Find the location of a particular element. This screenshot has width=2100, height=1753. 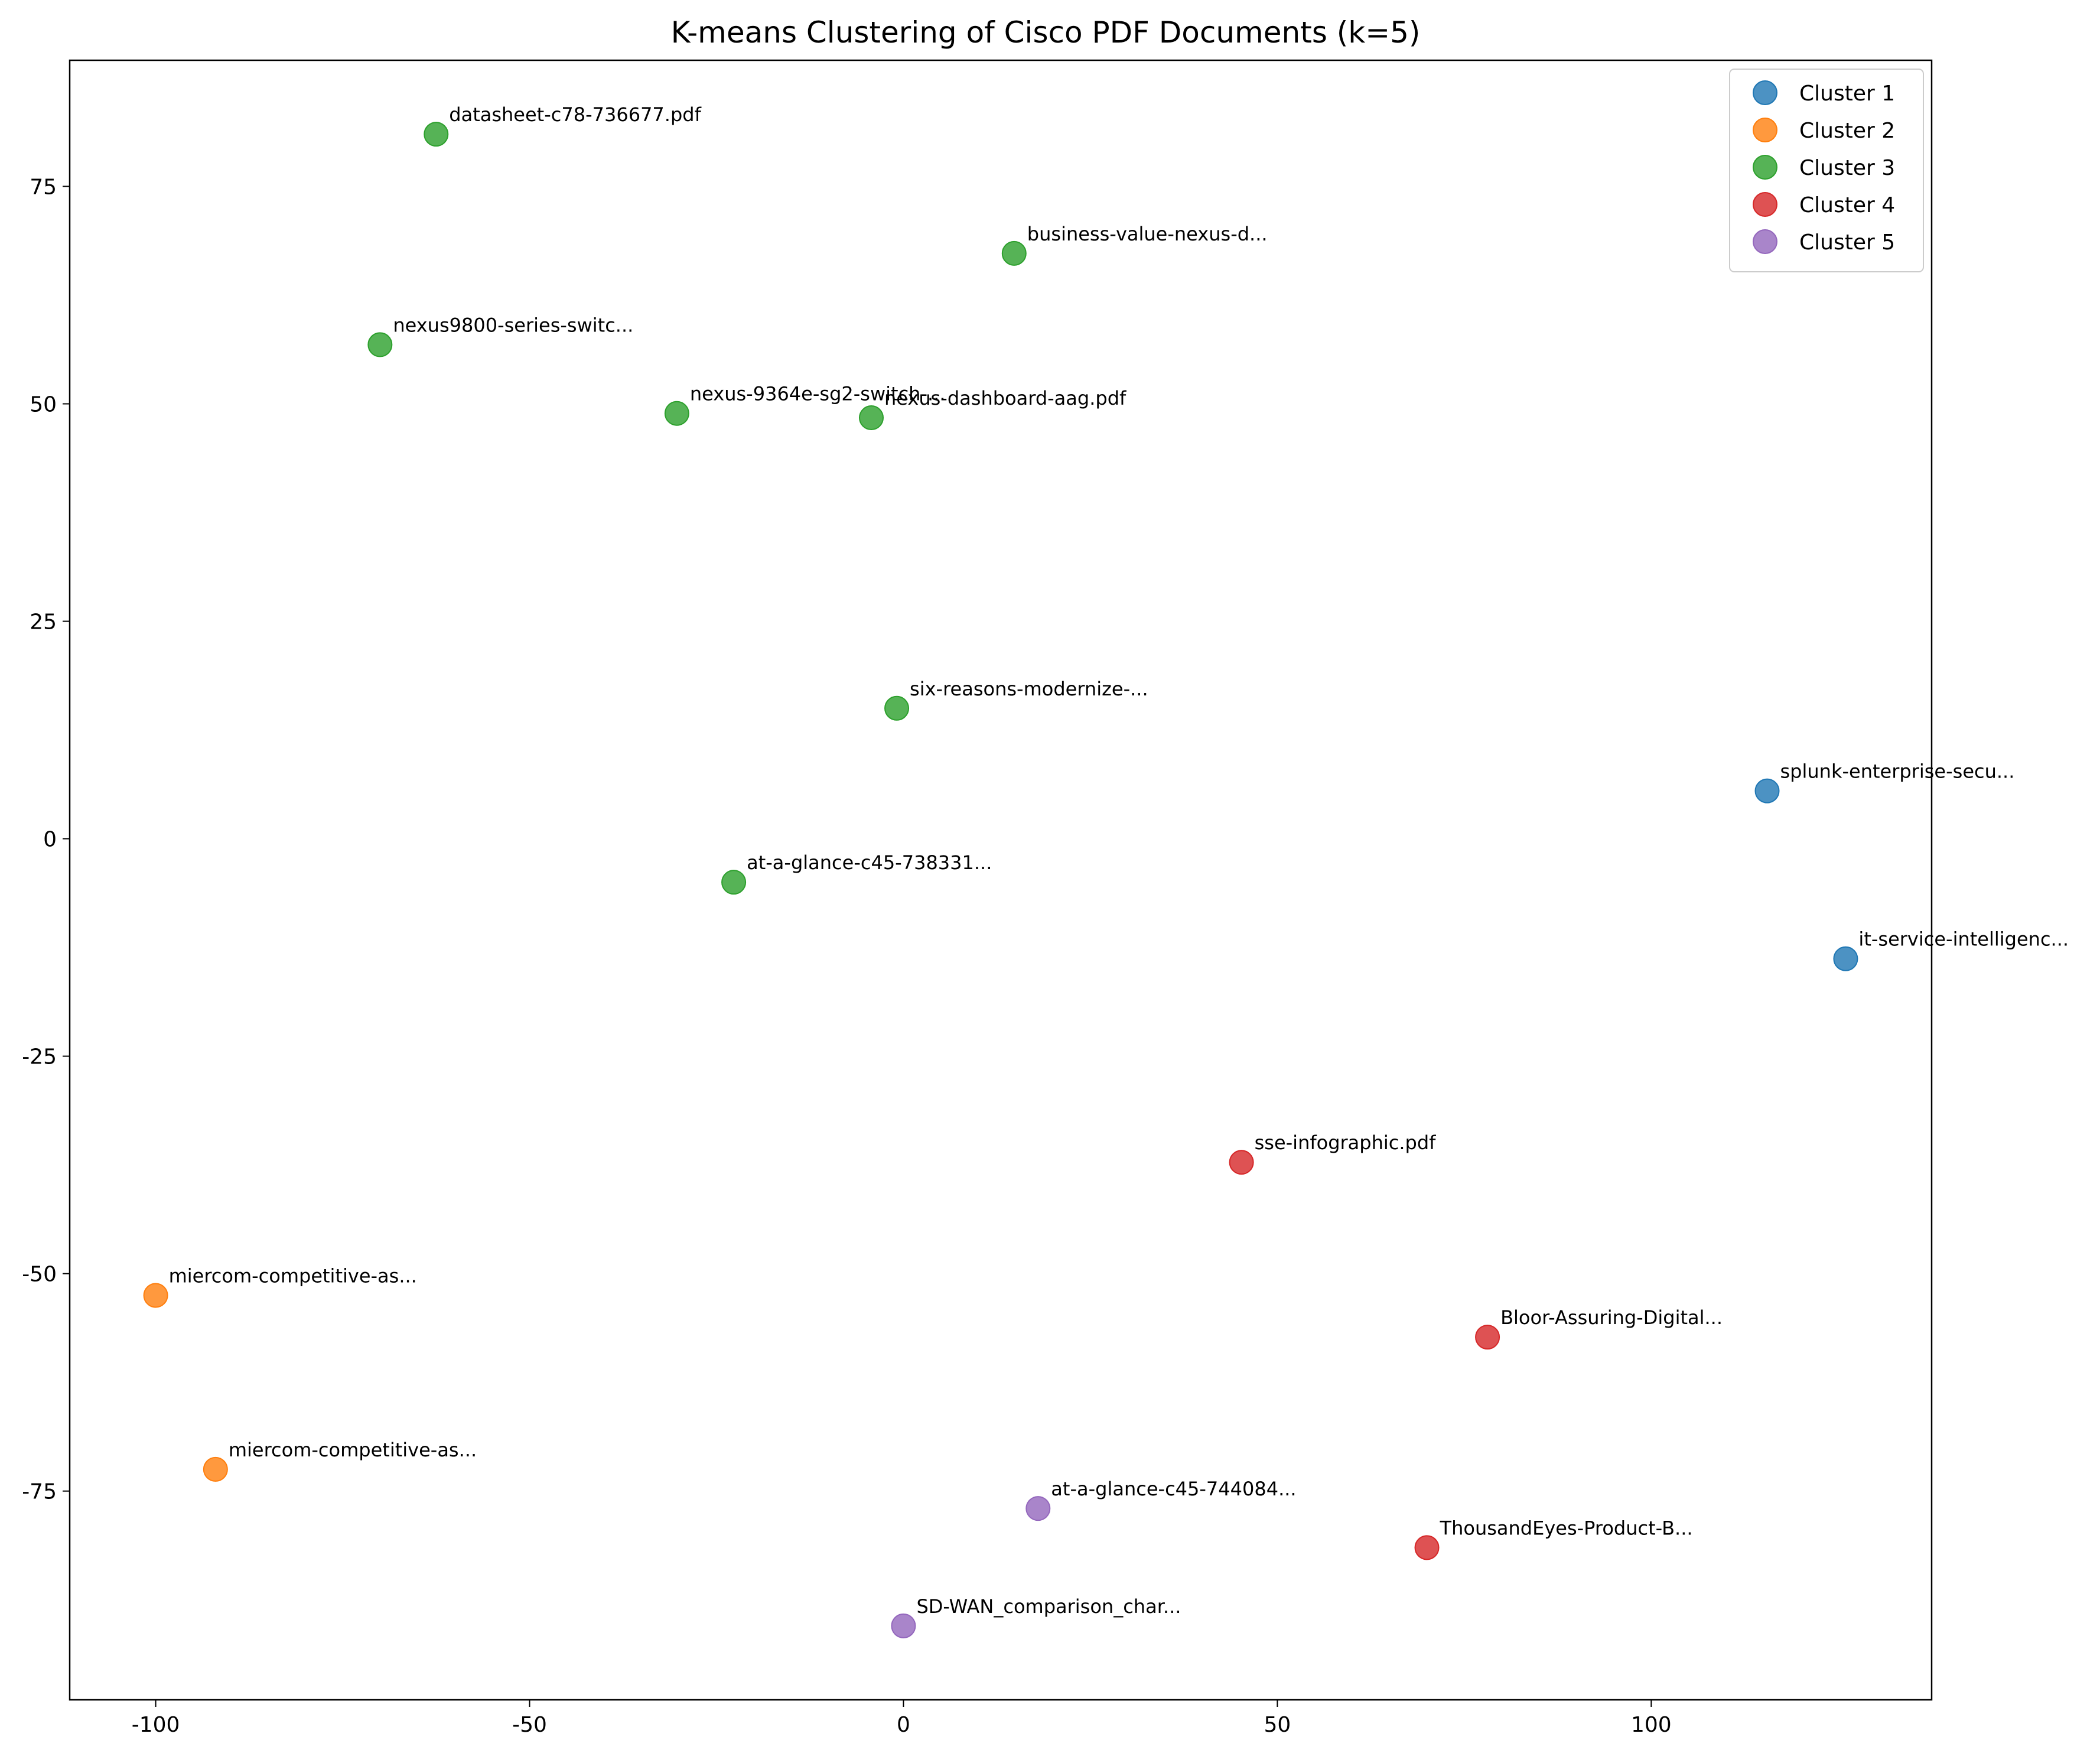

x-axis: -100 -50 0 50 100 is located at coordinates (902, 1718).